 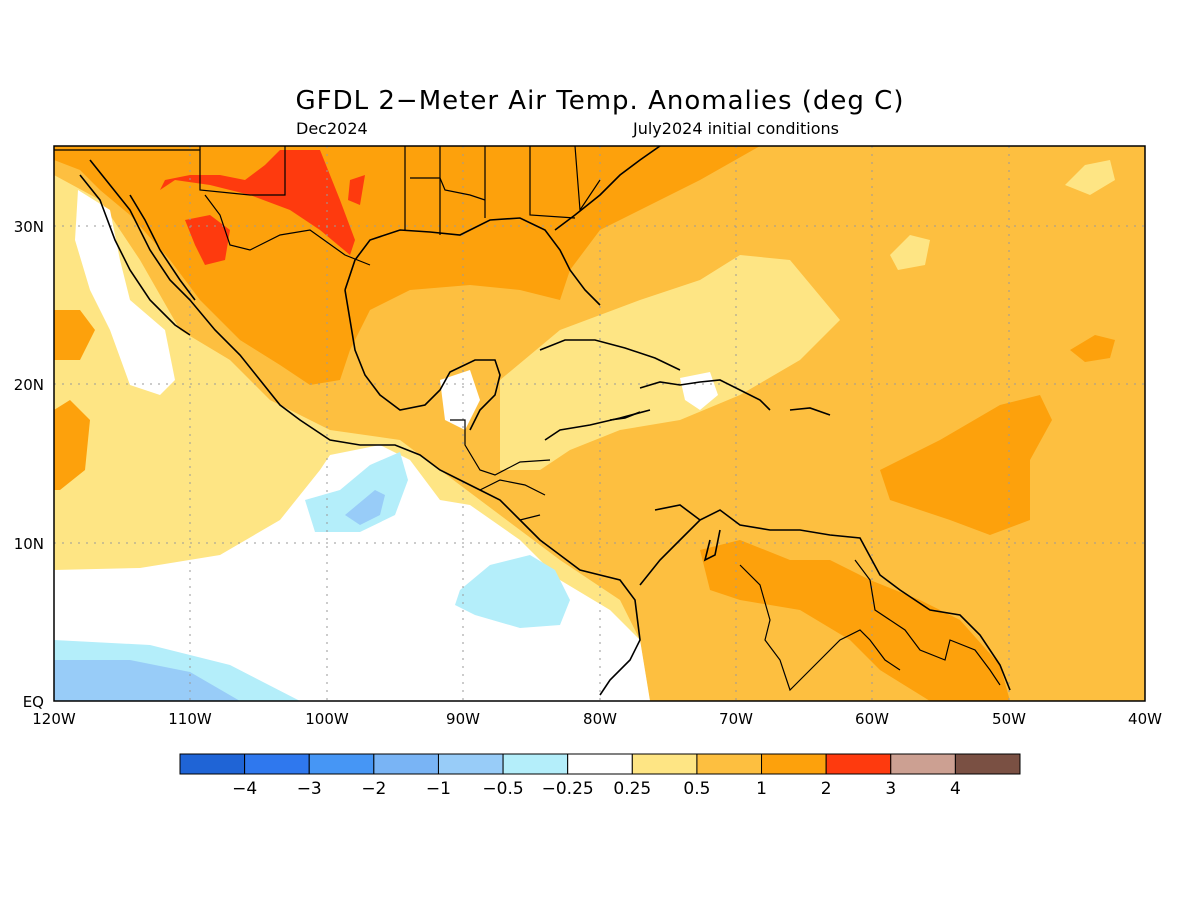 I want to click on y-tick-label: 30N, so click(x=29, y=227).